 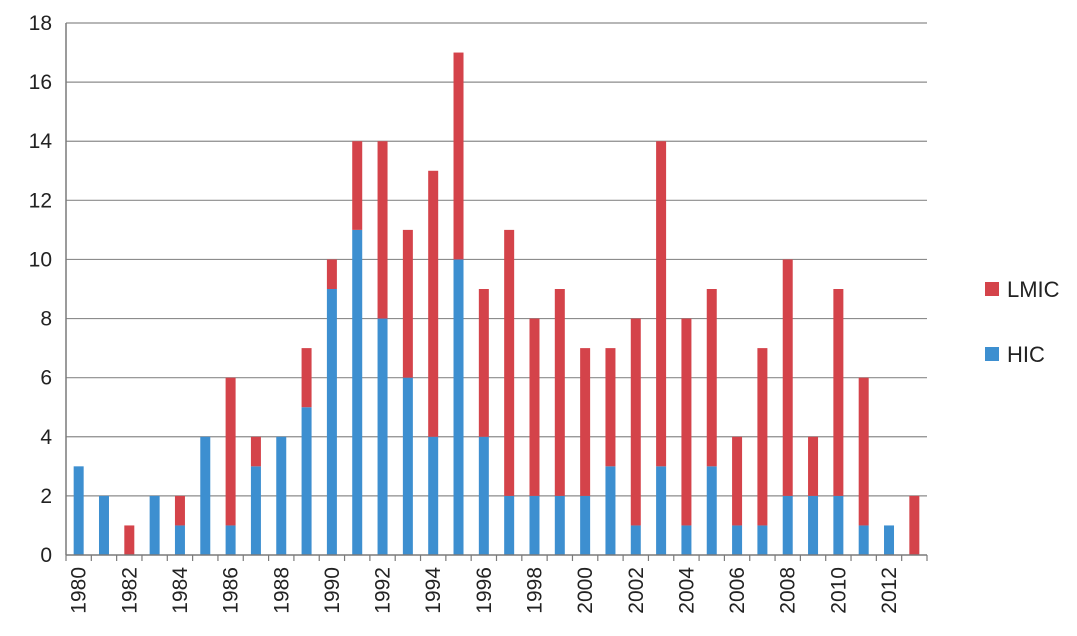 What do you see at coordinates (787, 377) in the screenshot?
I see `bar-lmic-2008` at bounding box center [787, 377].